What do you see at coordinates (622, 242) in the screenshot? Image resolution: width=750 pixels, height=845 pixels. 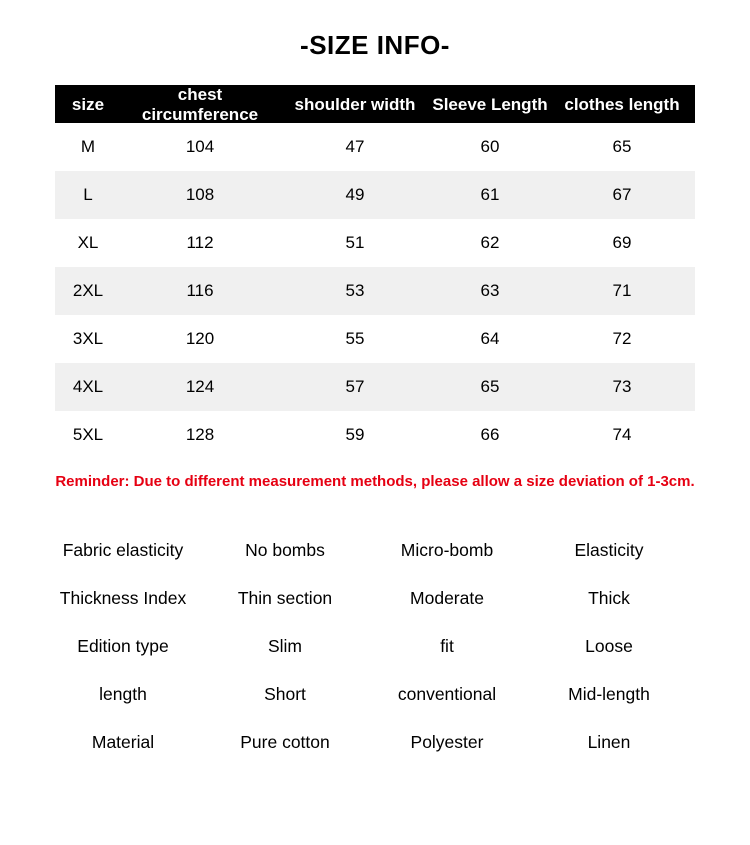 I see `clothes-cell: 69` at bounding box center [622, 242].